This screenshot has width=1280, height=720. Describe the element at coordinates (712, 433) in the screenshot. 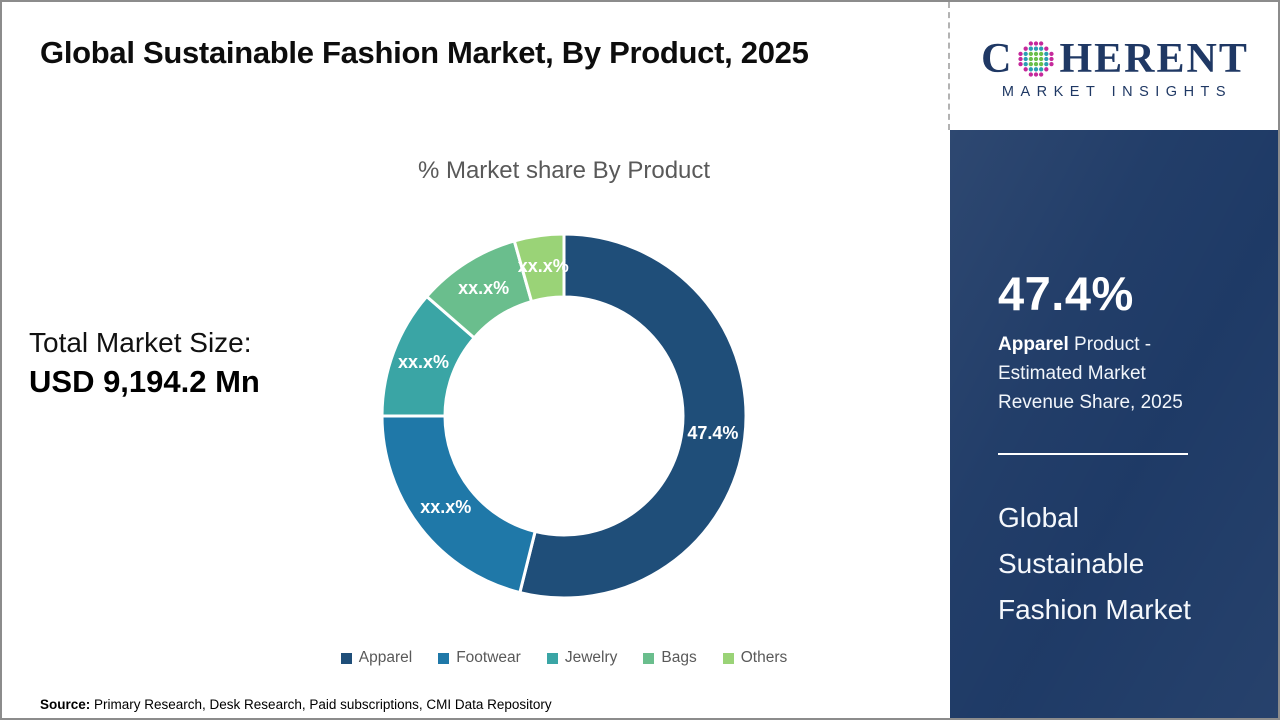

I see `donut-slice-label-apparel: 47.4%` at that location.